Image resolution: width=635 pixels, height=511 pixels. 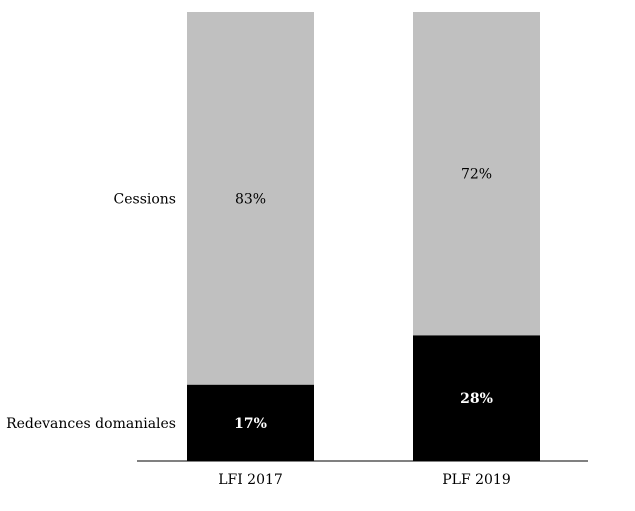 What do you see at coordinates (476, 480) in the screenshot?
I see `x-tick-label: PLF 2019` at bounding box center [476, 480].